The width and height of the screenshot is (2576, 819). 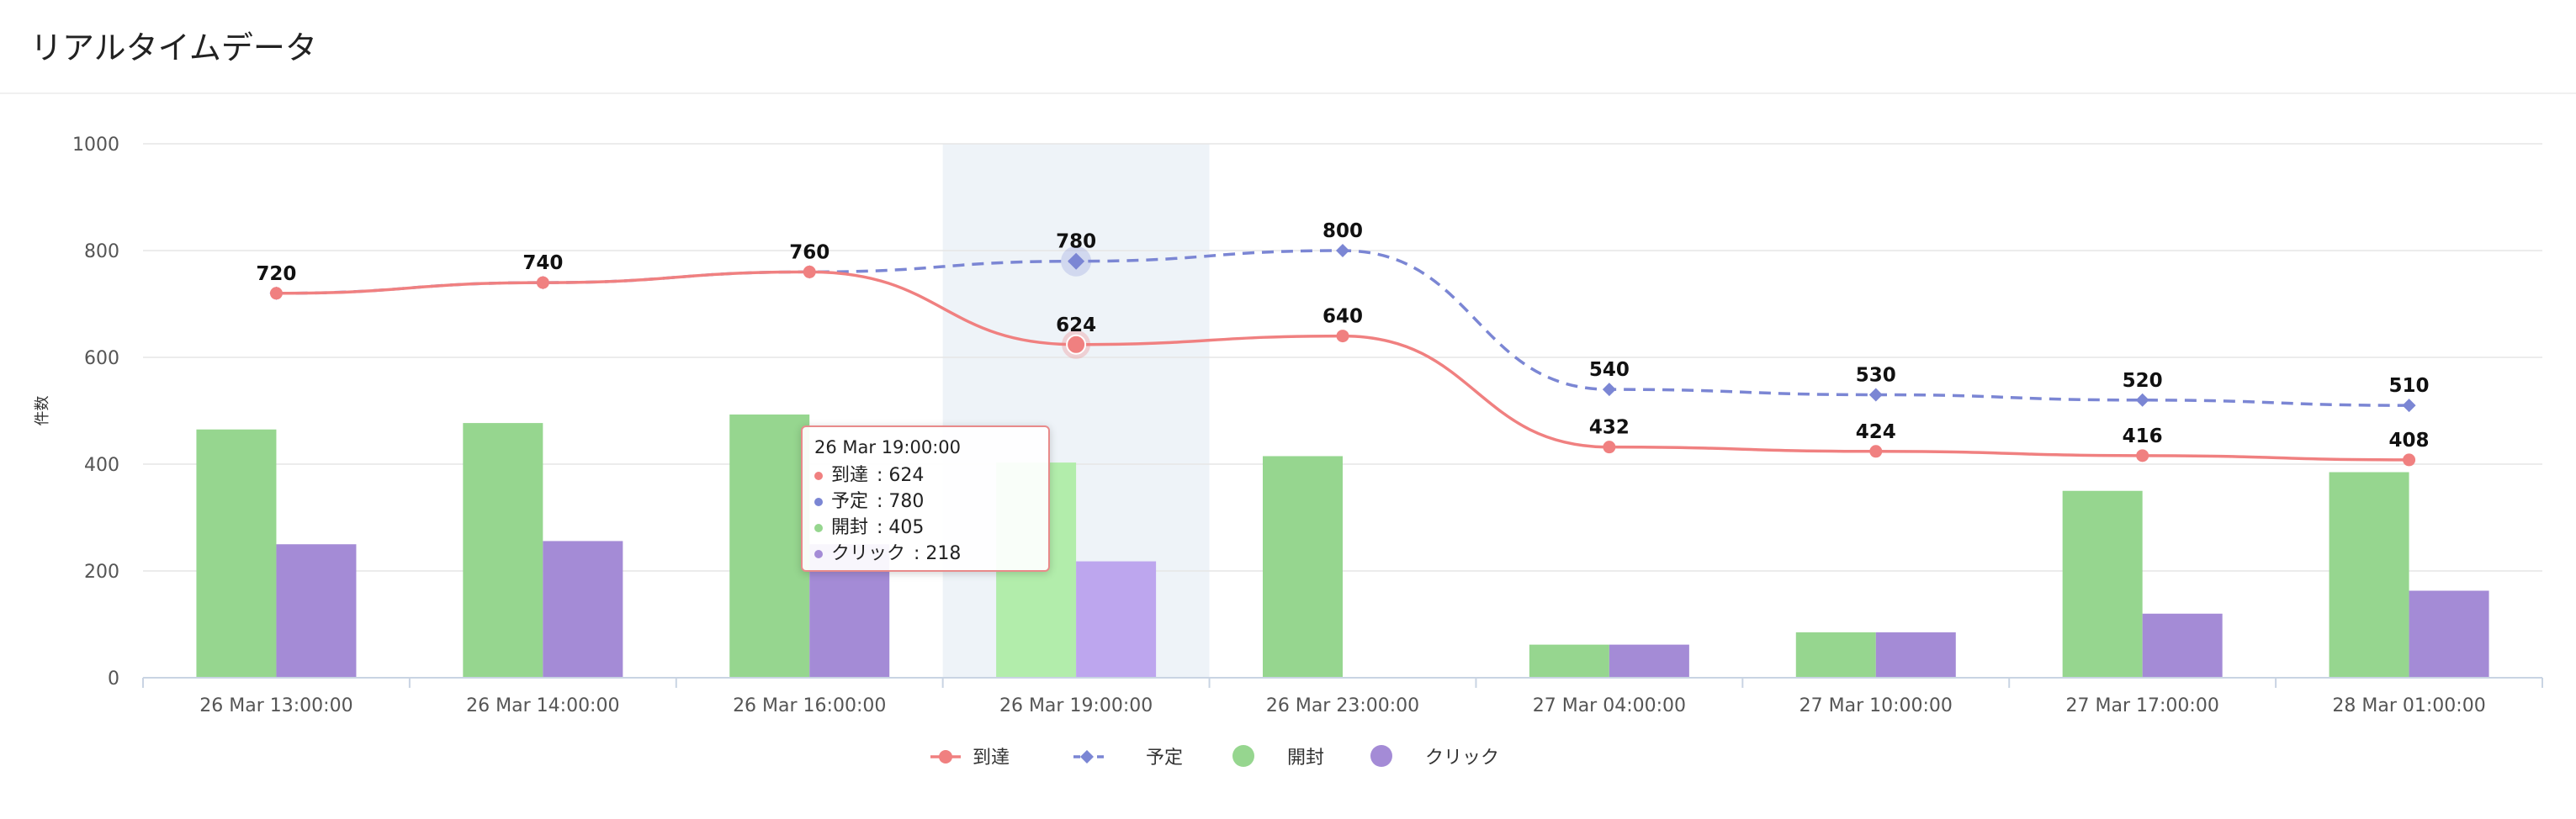 What do you see at coordinates (1609, 705) in the screenshot?
I see `x-tick-label: 27 Mar 04:00:00` at bounding box center [1609, 705].